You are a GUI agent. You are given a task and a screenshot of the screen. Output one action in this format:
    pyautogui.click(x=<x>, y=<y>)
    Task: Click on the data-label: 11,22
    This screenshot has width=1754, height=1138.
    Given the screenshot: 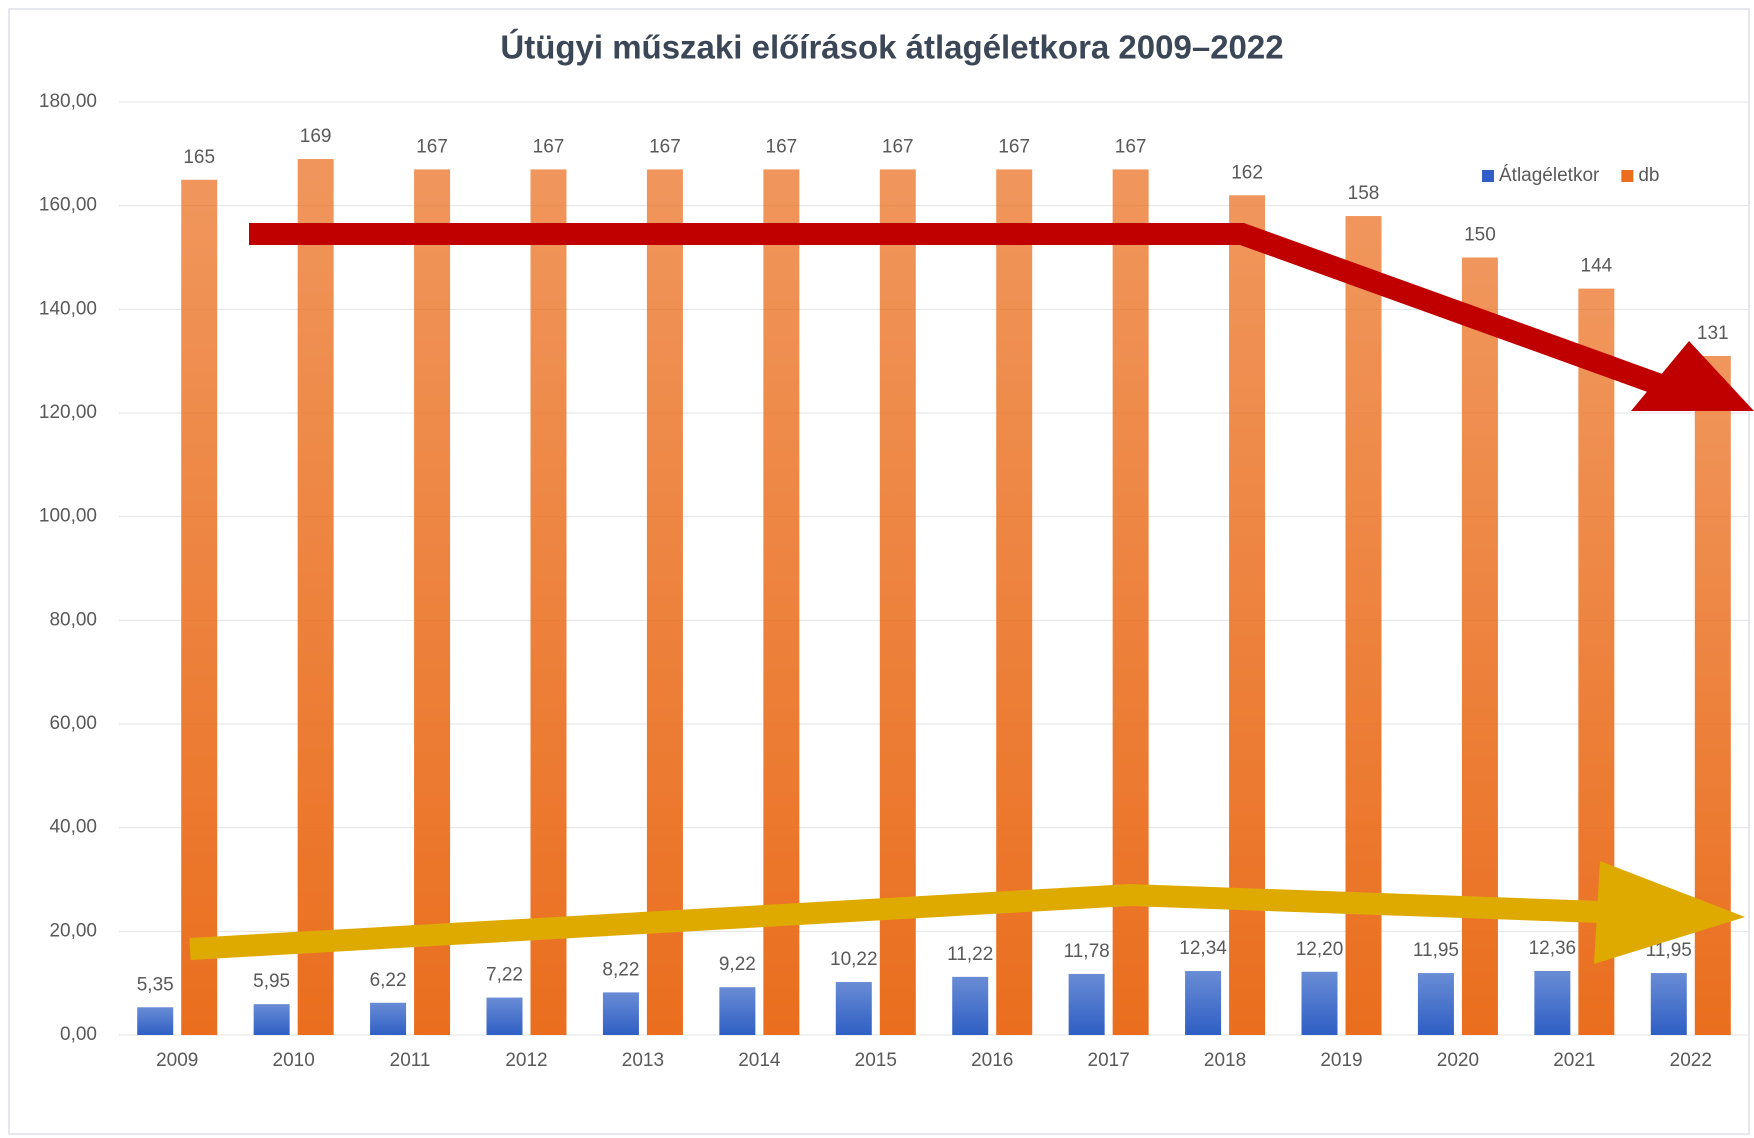 What is the action you would take?
    pyautogui.click(x=970, y=954)
    